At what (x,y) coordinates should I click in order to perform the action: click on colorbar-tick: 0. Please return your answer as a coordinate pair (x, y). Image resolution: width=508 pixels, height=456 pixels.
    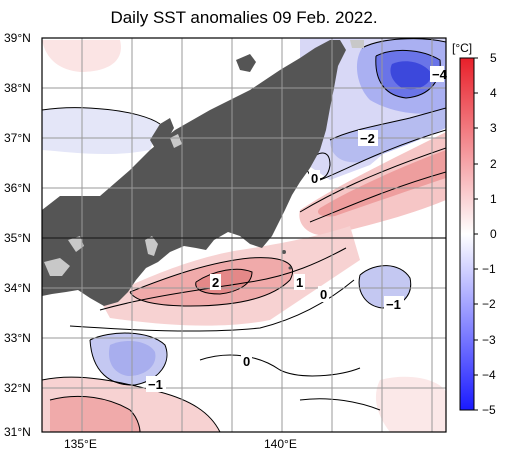
    Looking at the image, I should click on (493, 234).